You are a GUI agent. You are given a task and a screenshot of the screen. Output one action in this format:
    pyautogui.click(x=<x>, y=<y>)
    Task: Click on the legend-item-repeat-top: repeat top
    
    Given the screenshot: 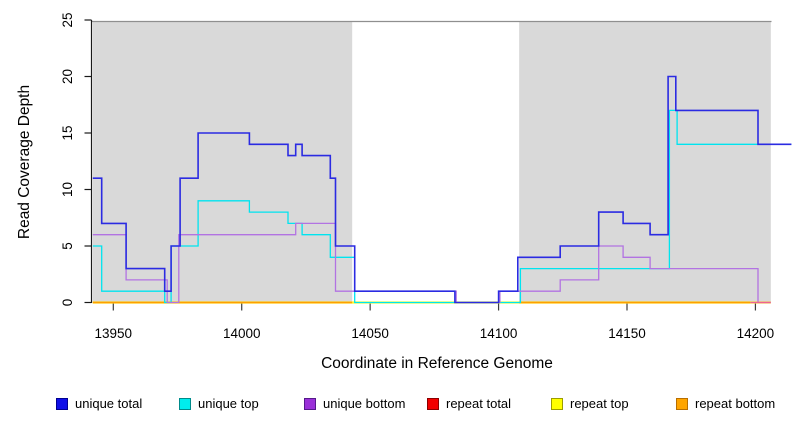 What is the action you would take?
    pyautogui.click(x=590, y=403)
    